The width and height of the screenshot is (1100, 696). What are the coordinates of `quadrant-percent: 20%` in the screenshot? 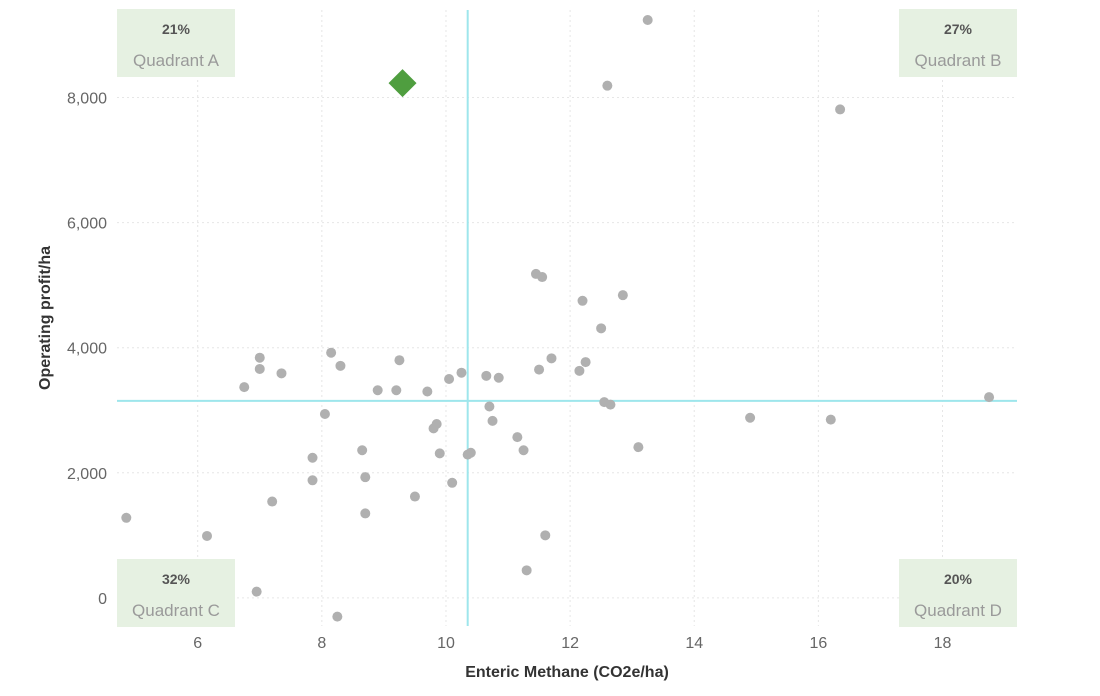 It's located at (958, 579).